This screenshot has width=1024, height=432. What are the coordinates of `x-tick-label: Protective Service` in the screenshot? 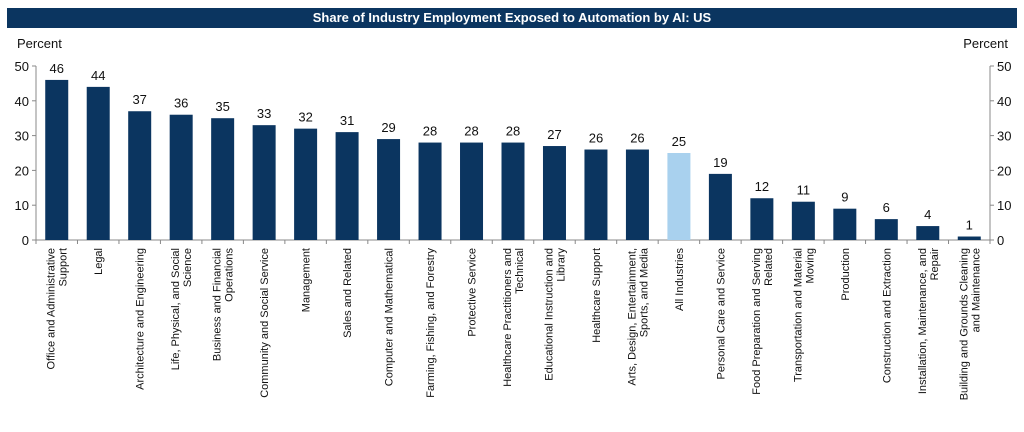 It's located at (473, 292).